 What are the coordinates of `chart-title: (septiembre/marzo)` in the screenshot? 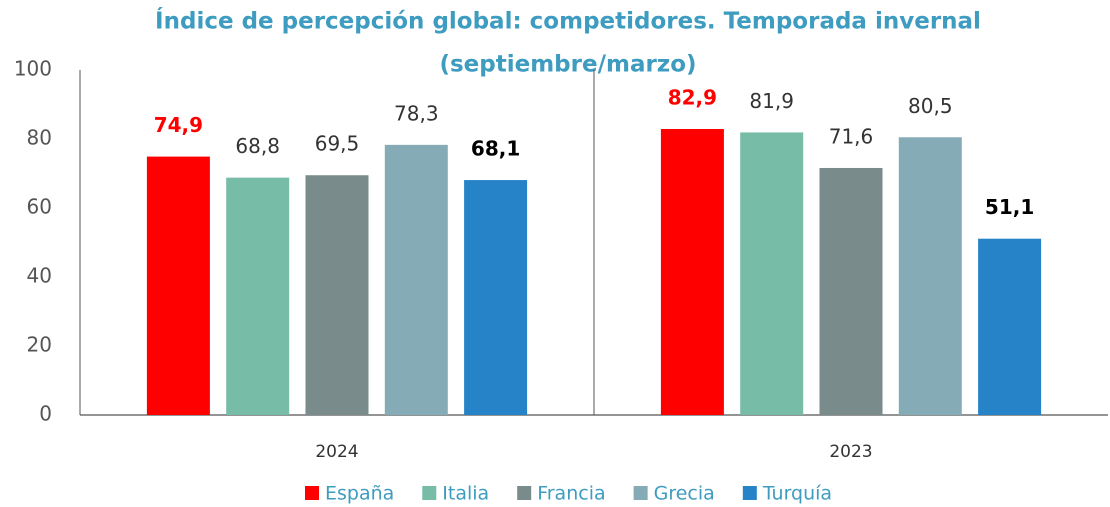 It's located at (567, 65).